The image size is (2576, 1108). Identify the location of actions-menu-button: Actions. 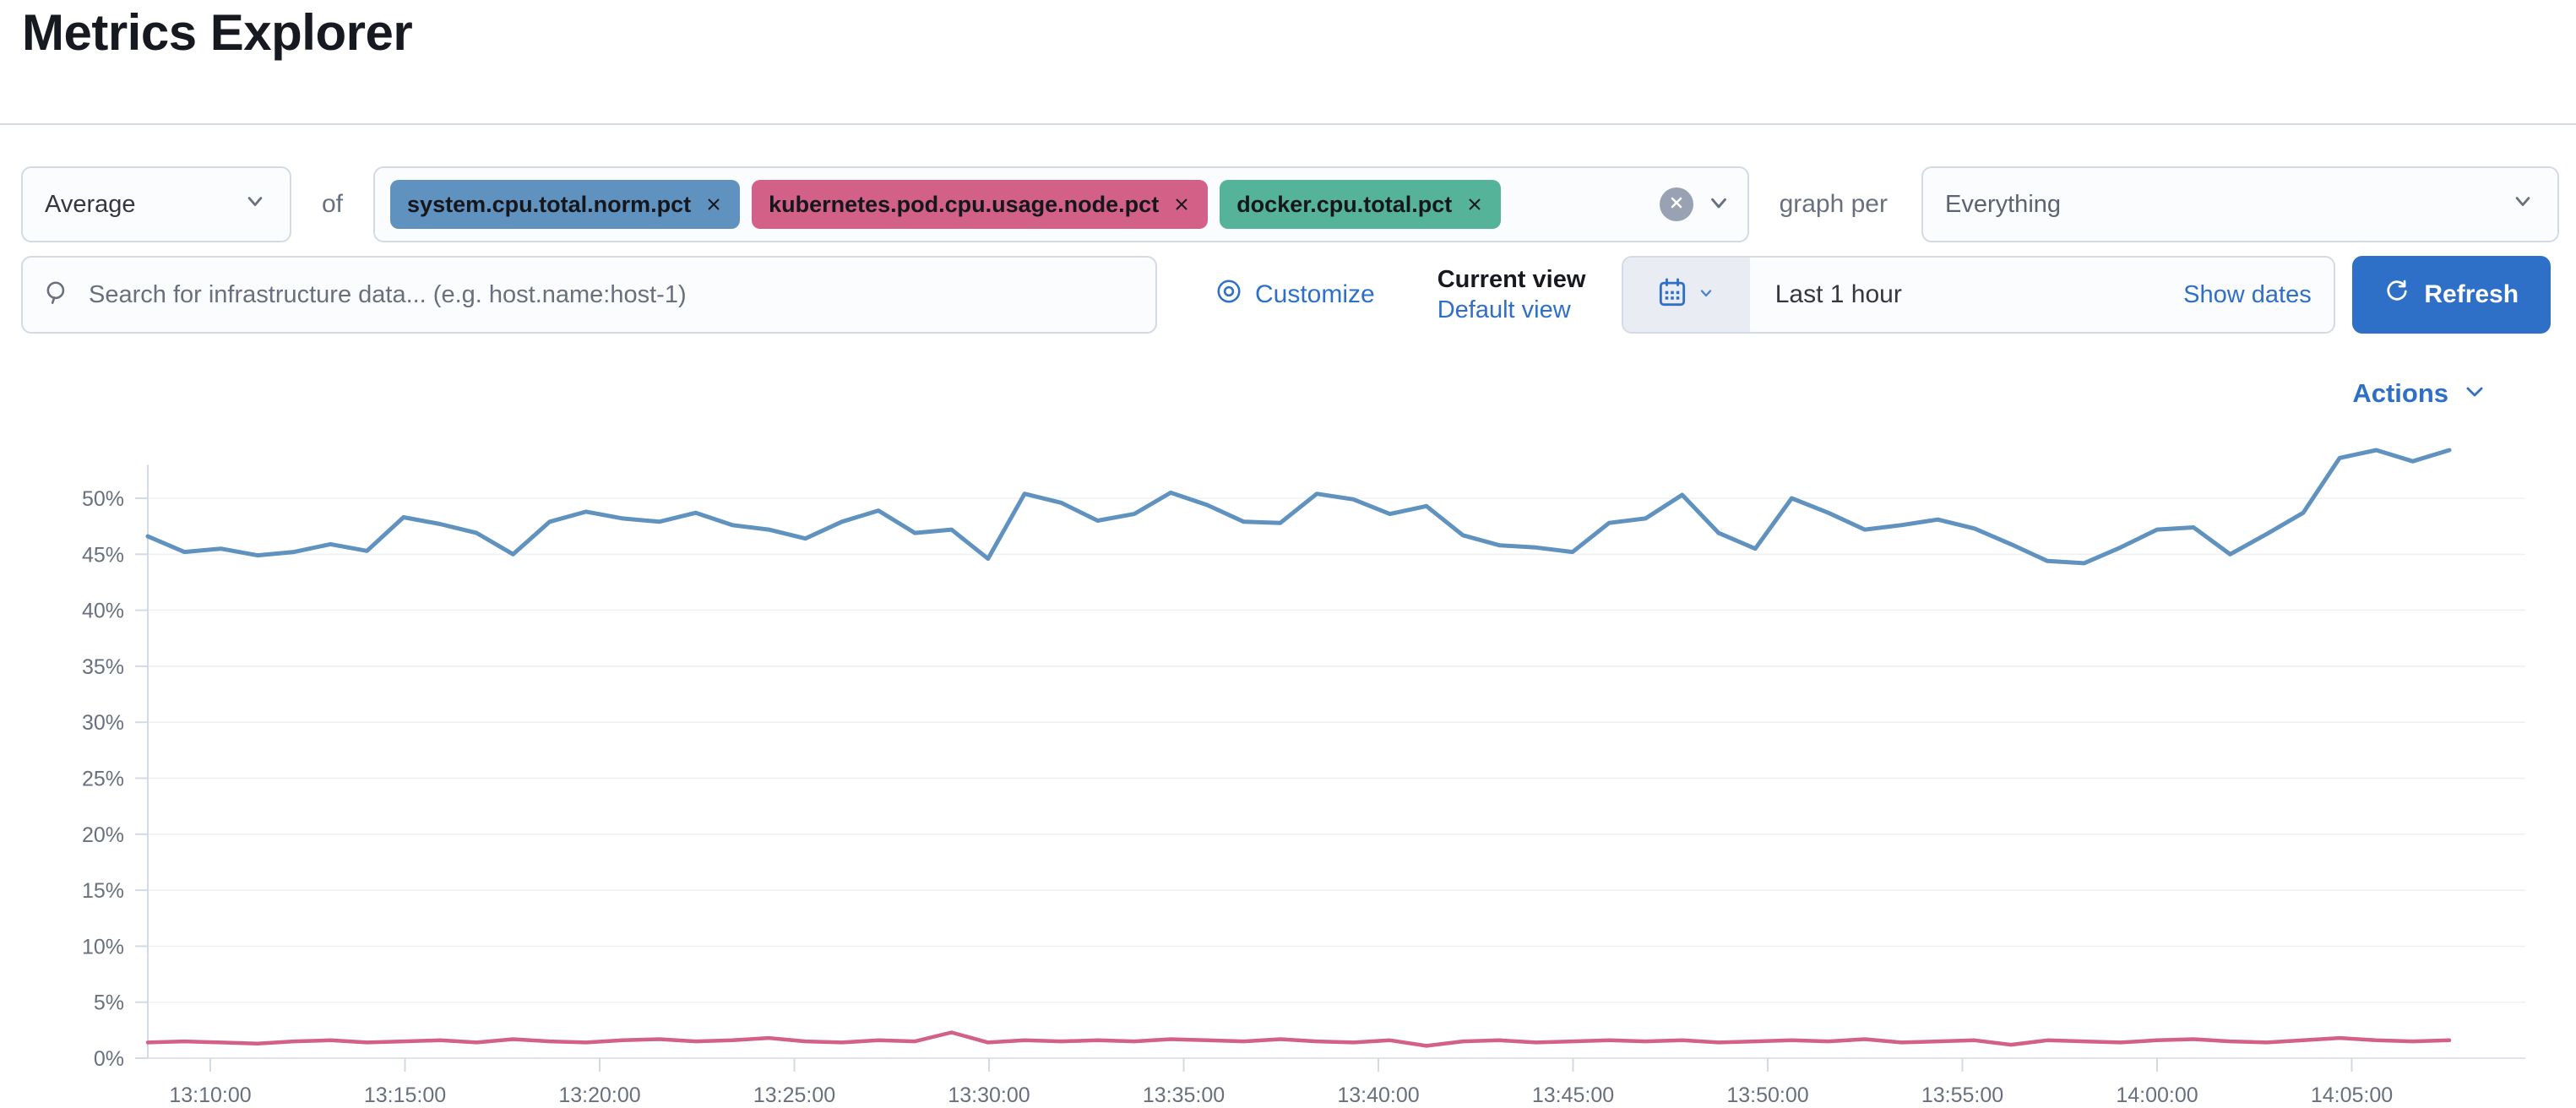
(2419, 393).